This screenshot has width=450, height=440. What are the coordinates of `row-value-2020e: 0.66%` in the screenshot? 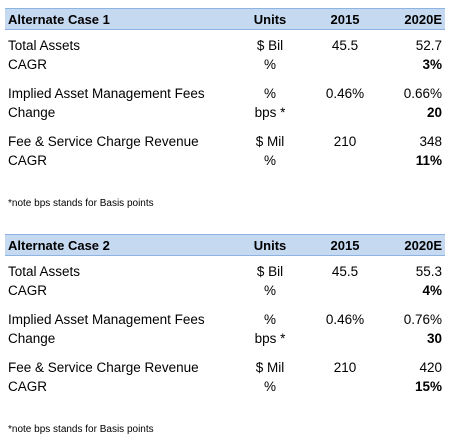 It's located at (422, 93).